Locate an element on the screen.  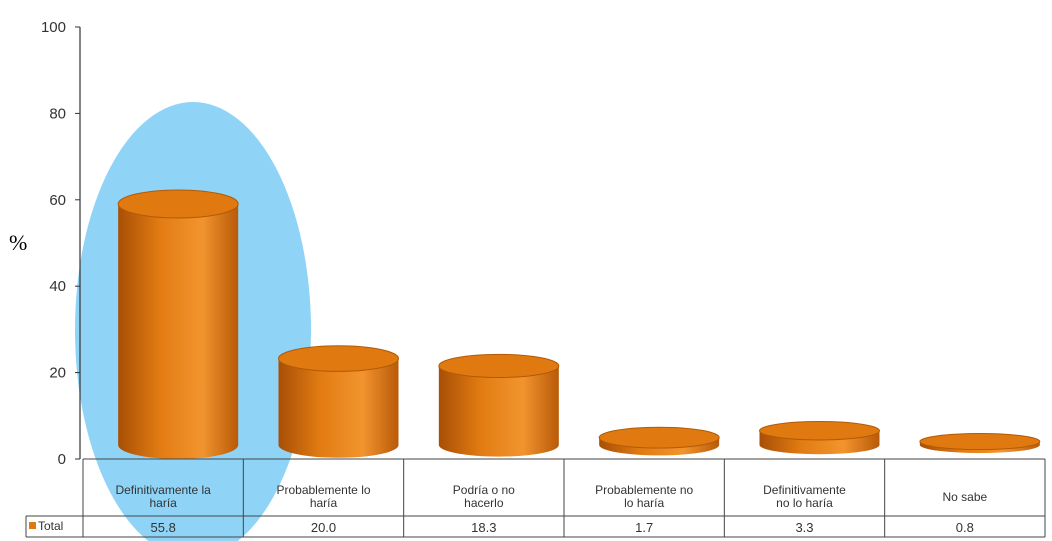
category-label: hacerlo is located at coordinates (484, 503).